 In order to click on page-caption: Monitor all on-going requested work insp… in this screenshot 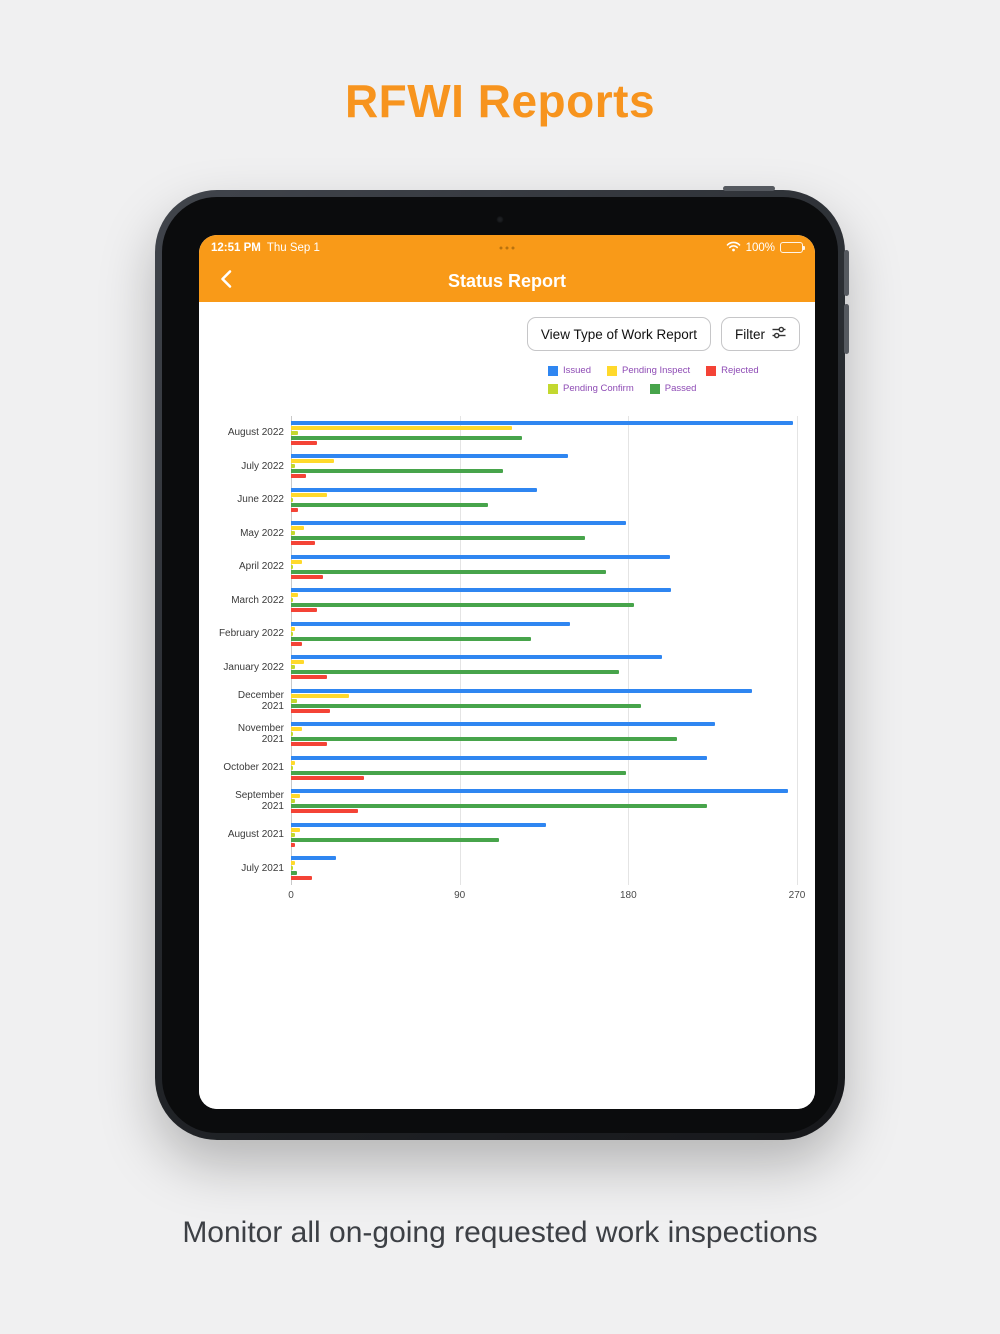, I will do `click(500, 1232)`.